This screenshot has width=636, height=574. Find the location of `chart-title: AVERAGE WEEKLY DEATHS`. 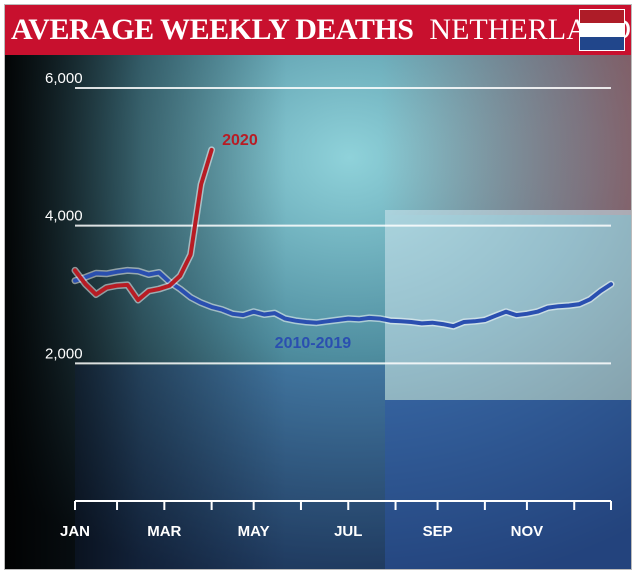

chart-title: AVERAGE WEEKLY DEATHS is located at coordinates (212, 29).